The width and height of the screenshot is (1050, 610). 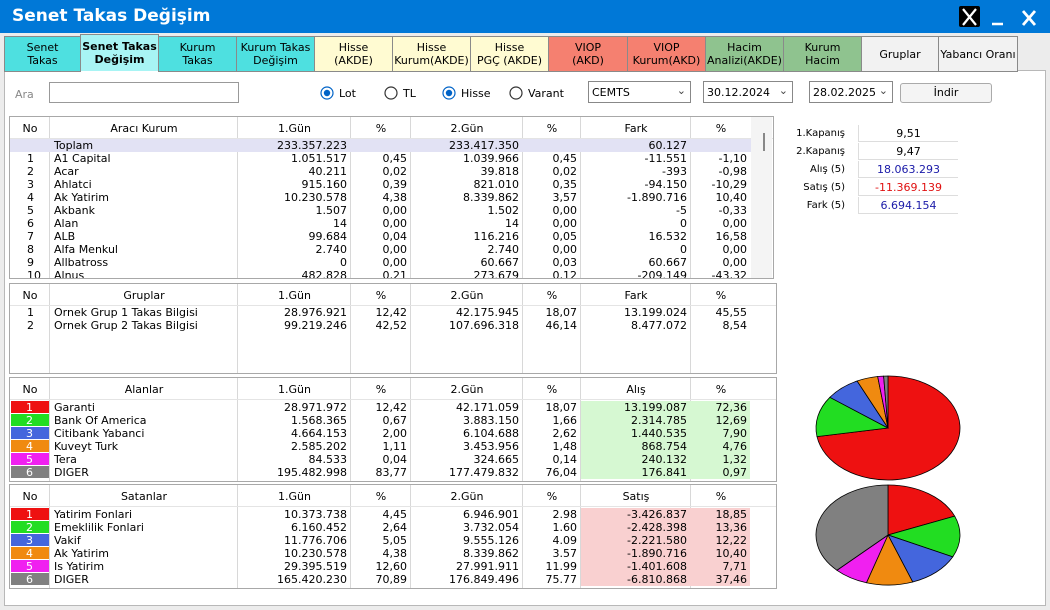 I want to click on column-header: Aracı Kurum, so click(x=144, y=128).